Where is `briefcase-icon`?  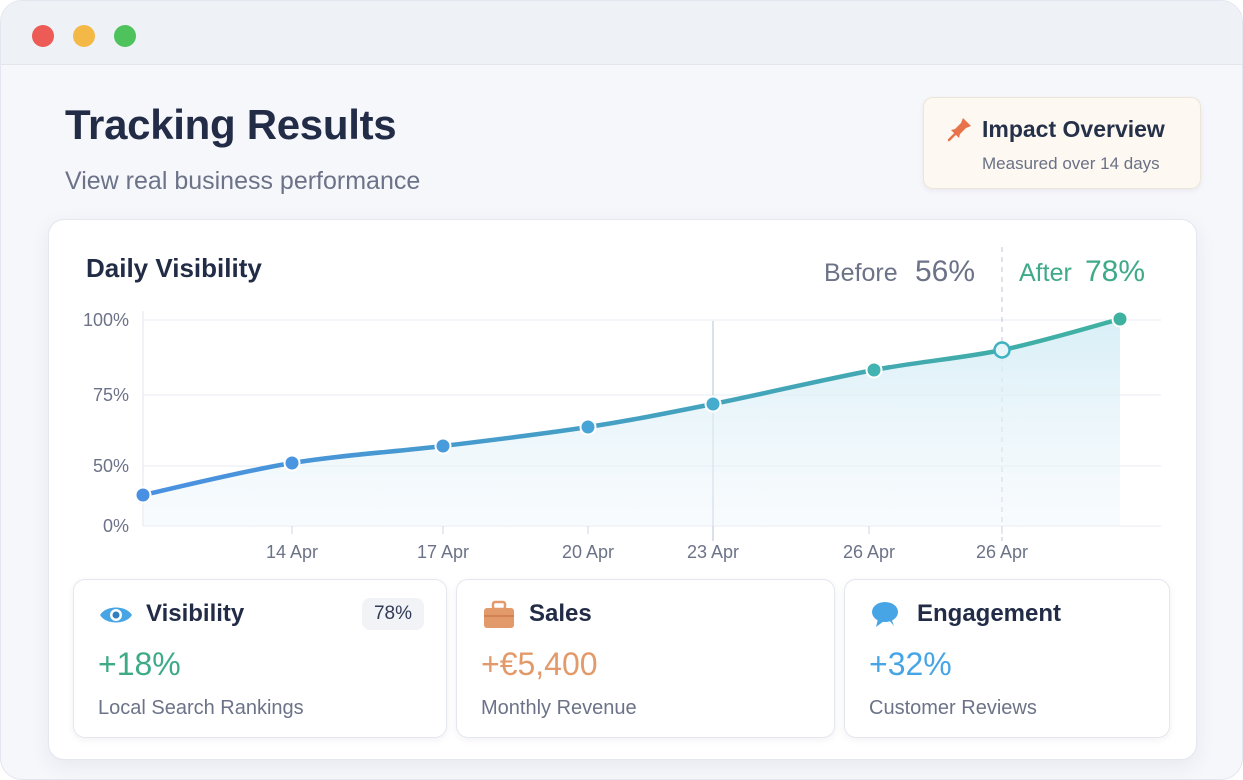 briefcase-icon is located at coordinates (499, 614).